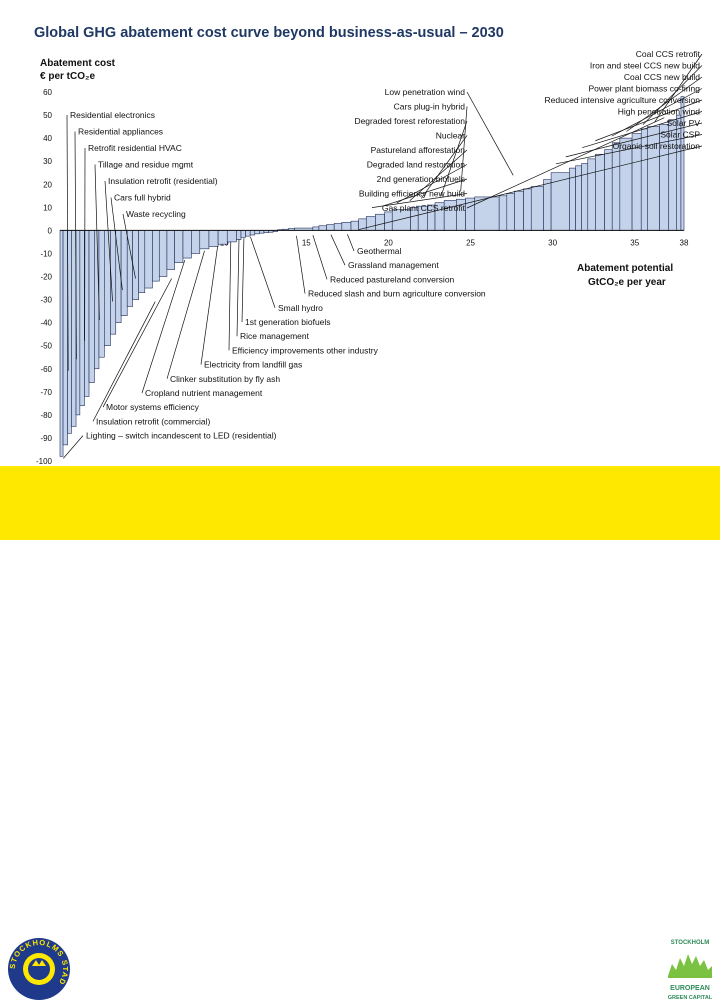  I want to click on annotation-label: Motor systems efficiency, so click(153, 407).